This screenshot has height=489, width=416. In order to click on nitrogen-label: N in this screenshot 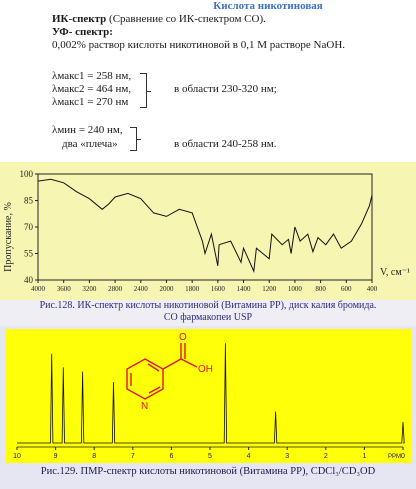, I will do `click(144, 406)`.